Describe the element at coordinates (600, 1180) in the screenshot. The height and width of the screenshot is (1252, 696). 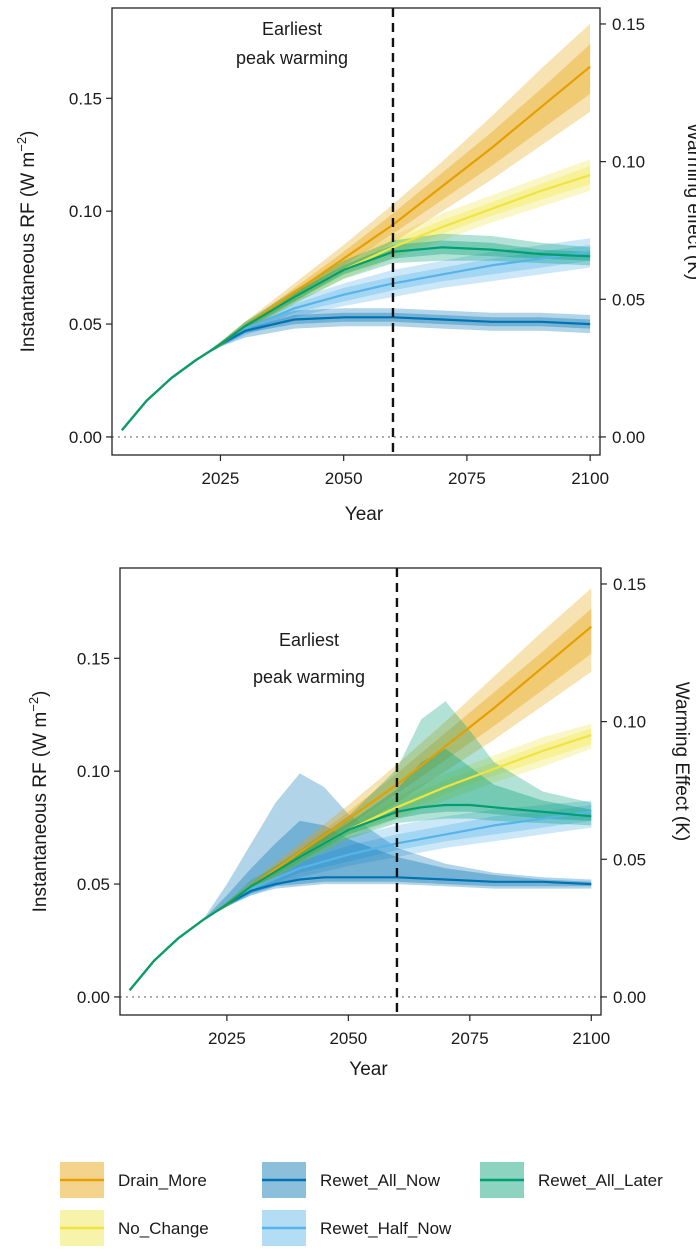
I see `legend-label-rewet-all-later: Rewet_All_Later` at that location.